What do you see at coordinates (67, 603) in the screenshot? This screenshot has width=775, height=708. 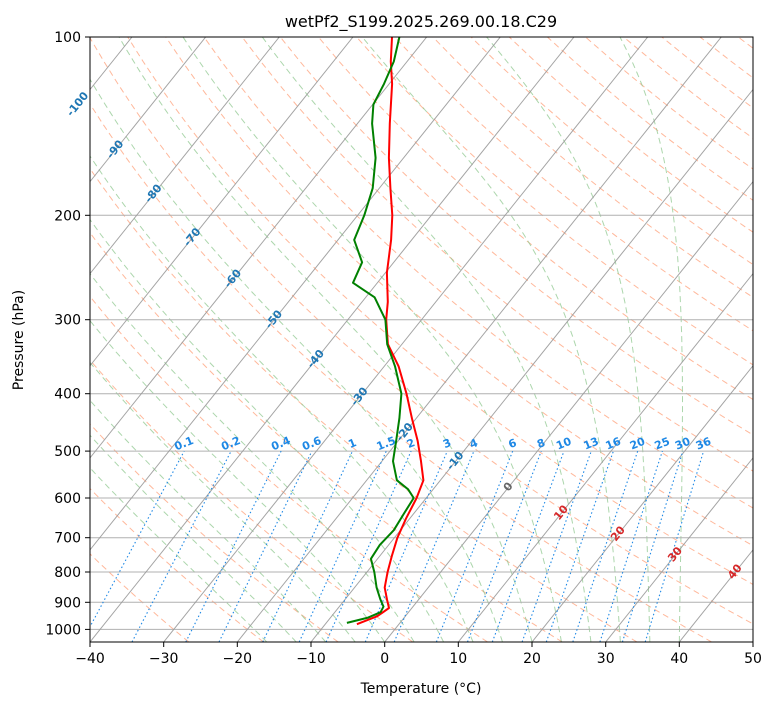 I see `y-tick-label: 900` at bounding box center [67, 603].